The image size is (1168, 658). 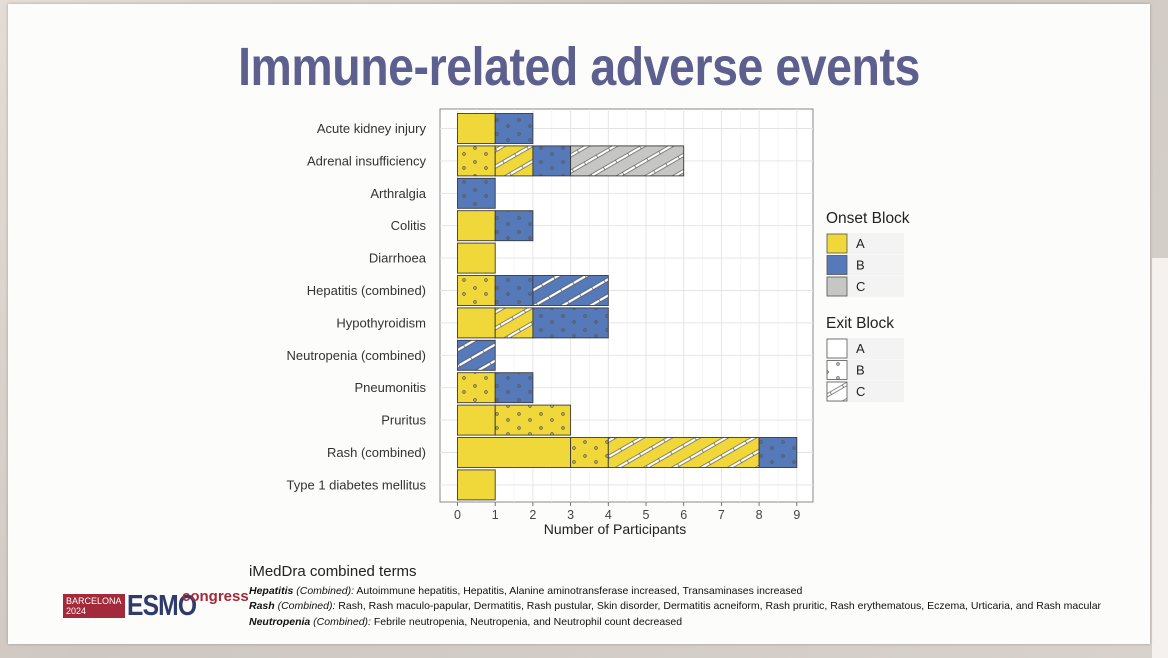 I want to click on legend-title: Onset Block, so click(x=868, y=218).